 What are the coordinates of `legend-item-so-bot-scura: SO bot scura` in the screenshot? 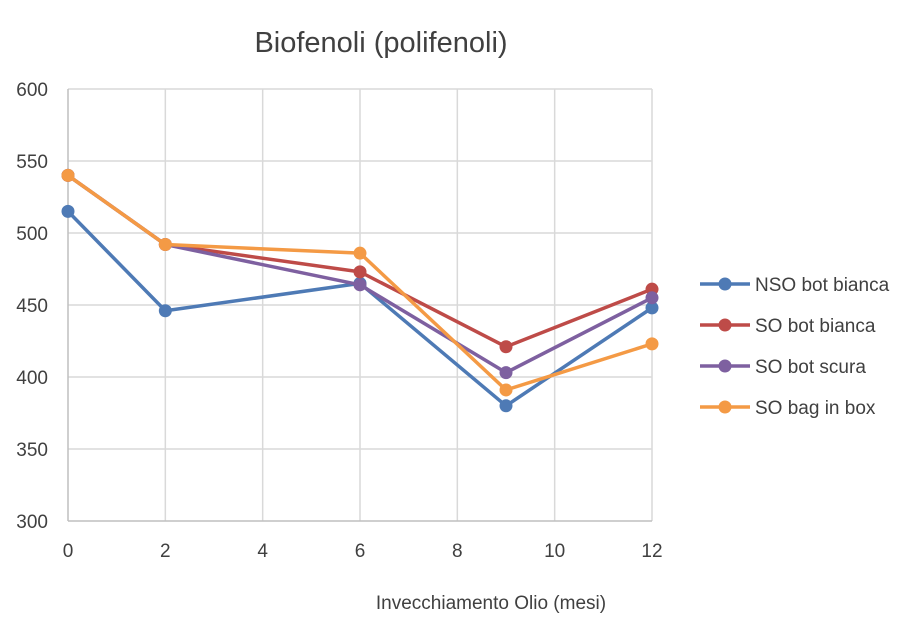 It's located at (783, 367).